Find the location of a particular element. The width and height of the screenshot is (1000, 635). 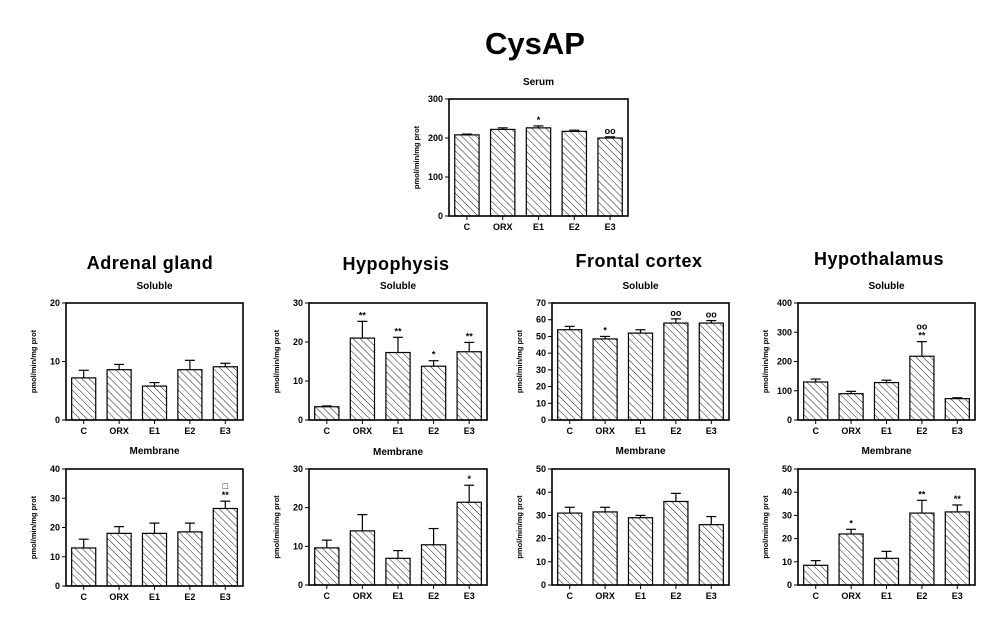

figure-title: CysAP is located at coordinates (535, 43).